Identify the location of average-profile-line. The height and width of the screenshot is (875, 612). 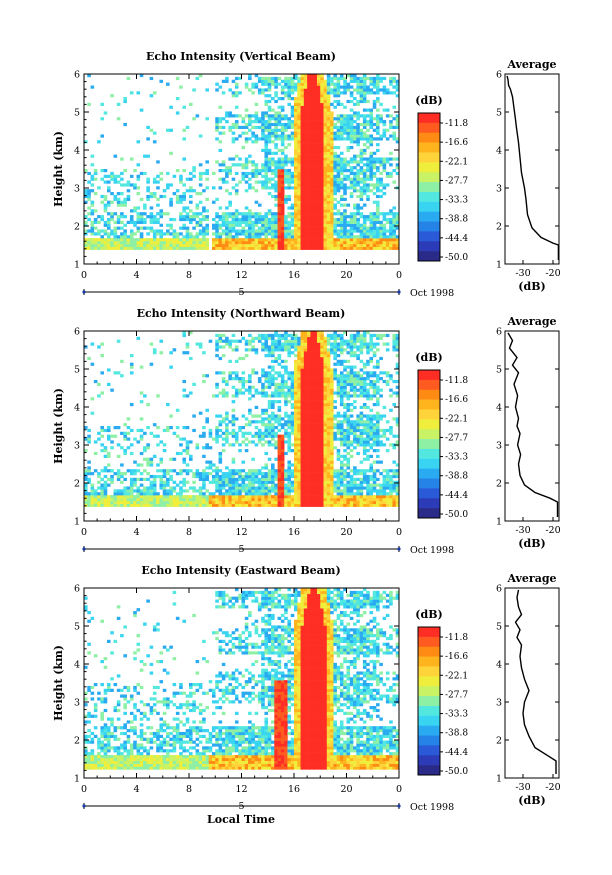
(533, 167).